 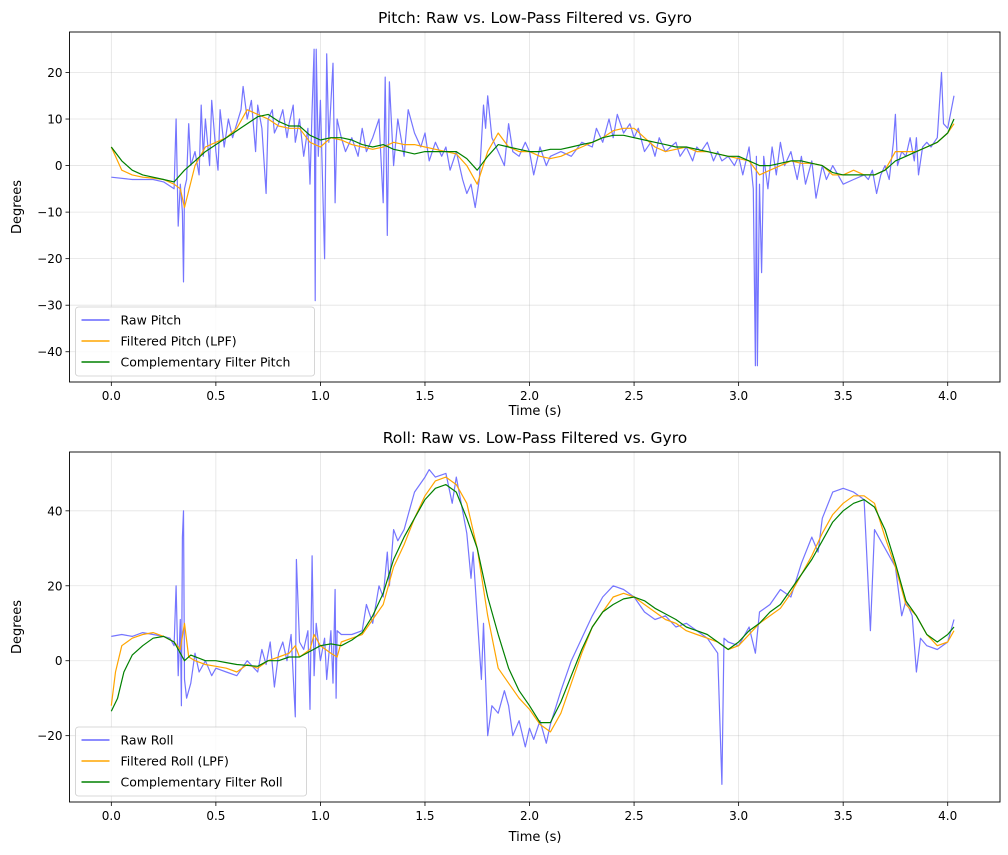 I want to click on pitch-x-tick-label: 3.5, so click(x=843, y=396).